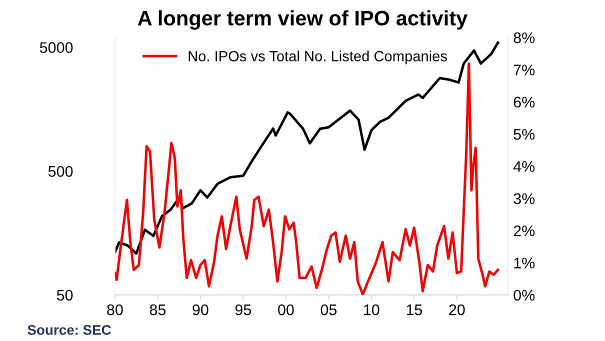  What do you see at coordinates (524, 134) in the screenshot?
I see `y2-tick-label: 5%` at bounding box center [524, 134].